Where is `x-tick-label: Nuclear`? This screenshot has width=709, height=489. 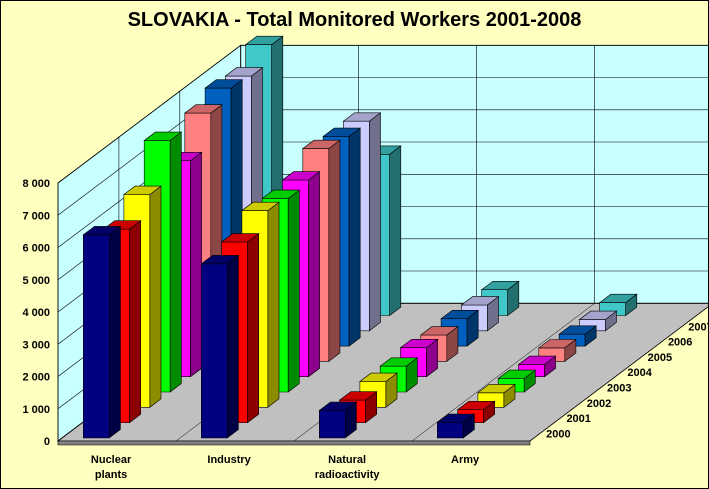
x-tick-label: Nuclear is located at coordinates (111, 460).